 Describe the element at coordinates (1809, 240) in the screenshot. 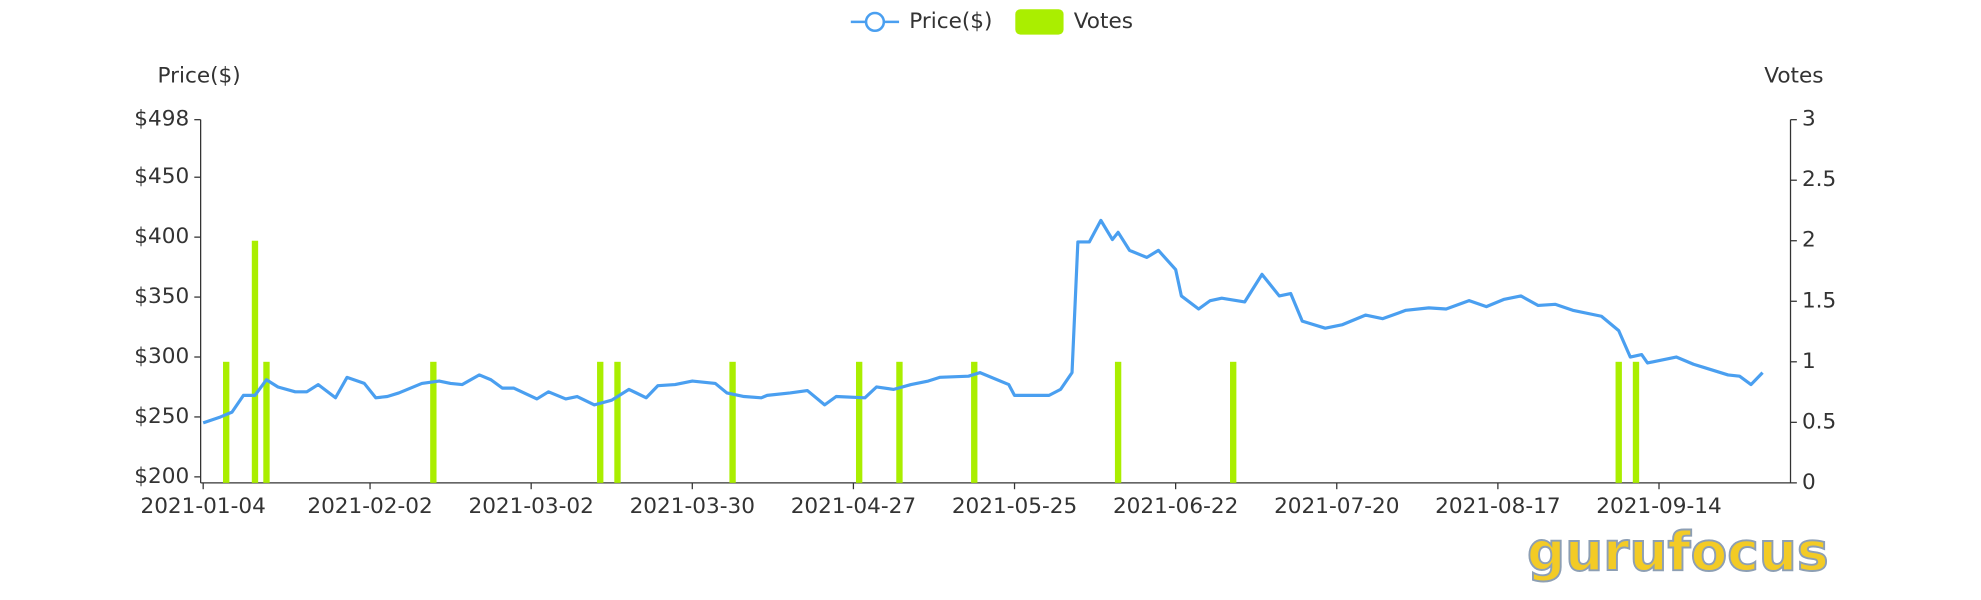

I see `y2-tick-label: 2` at that location.